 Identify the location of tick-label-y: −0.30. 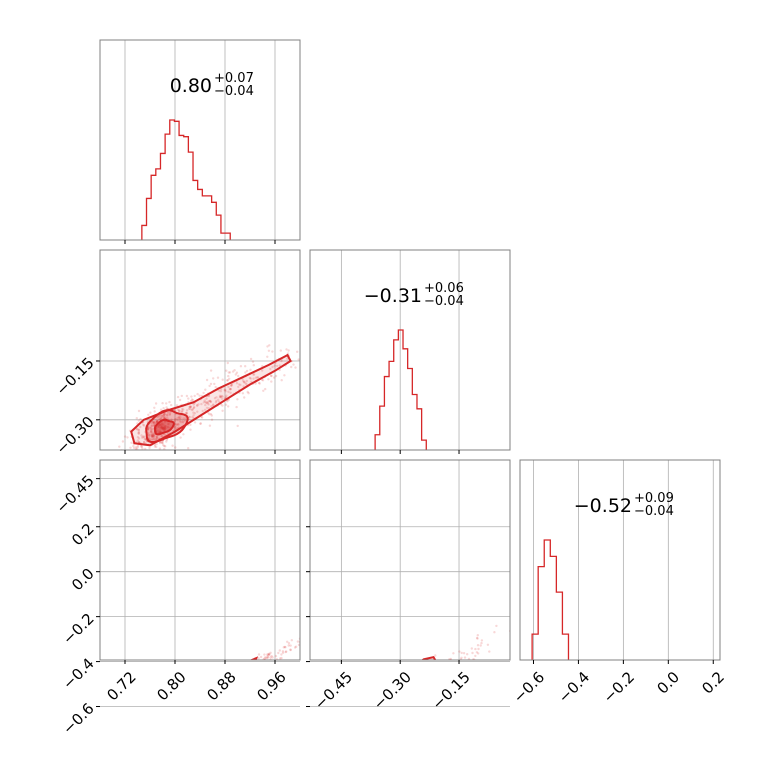
(74, 435).